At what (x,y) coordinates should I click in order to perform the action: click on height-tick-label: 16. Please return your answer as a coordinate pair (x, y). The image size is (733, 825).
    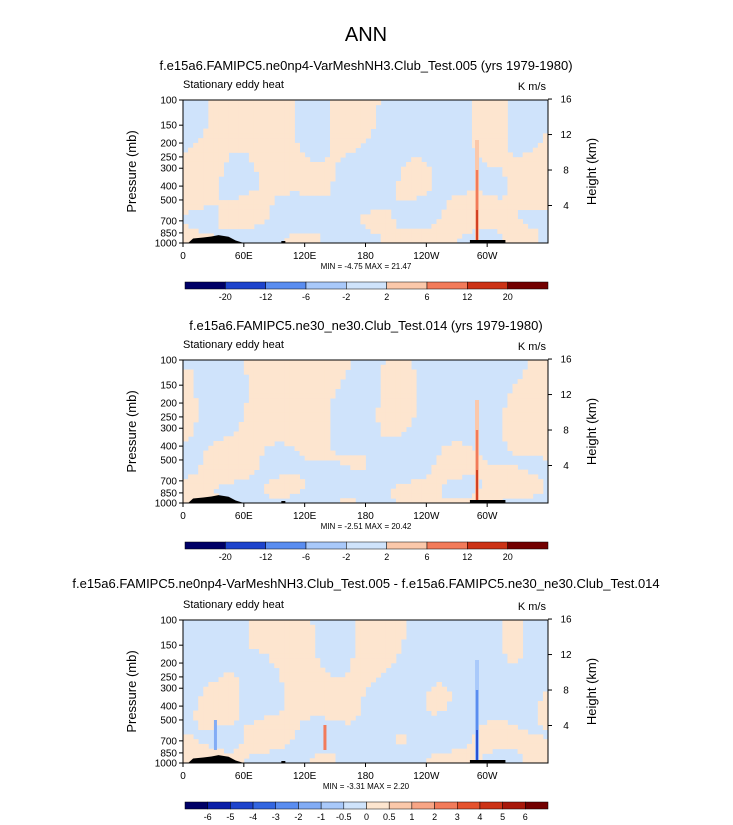
    Looking at the image, I should click on (566, 100).